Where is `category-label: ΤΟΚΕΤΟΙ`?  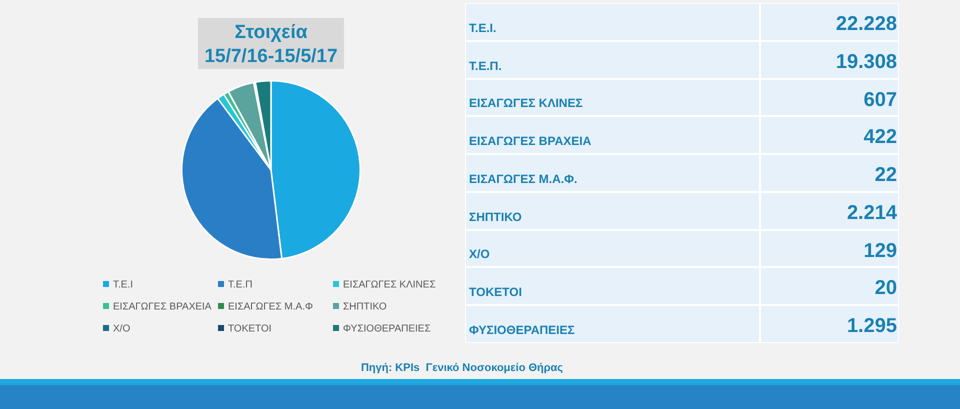 category-label: ΤΟΚΕΤΟΙ is located at coordinates (495, 292).